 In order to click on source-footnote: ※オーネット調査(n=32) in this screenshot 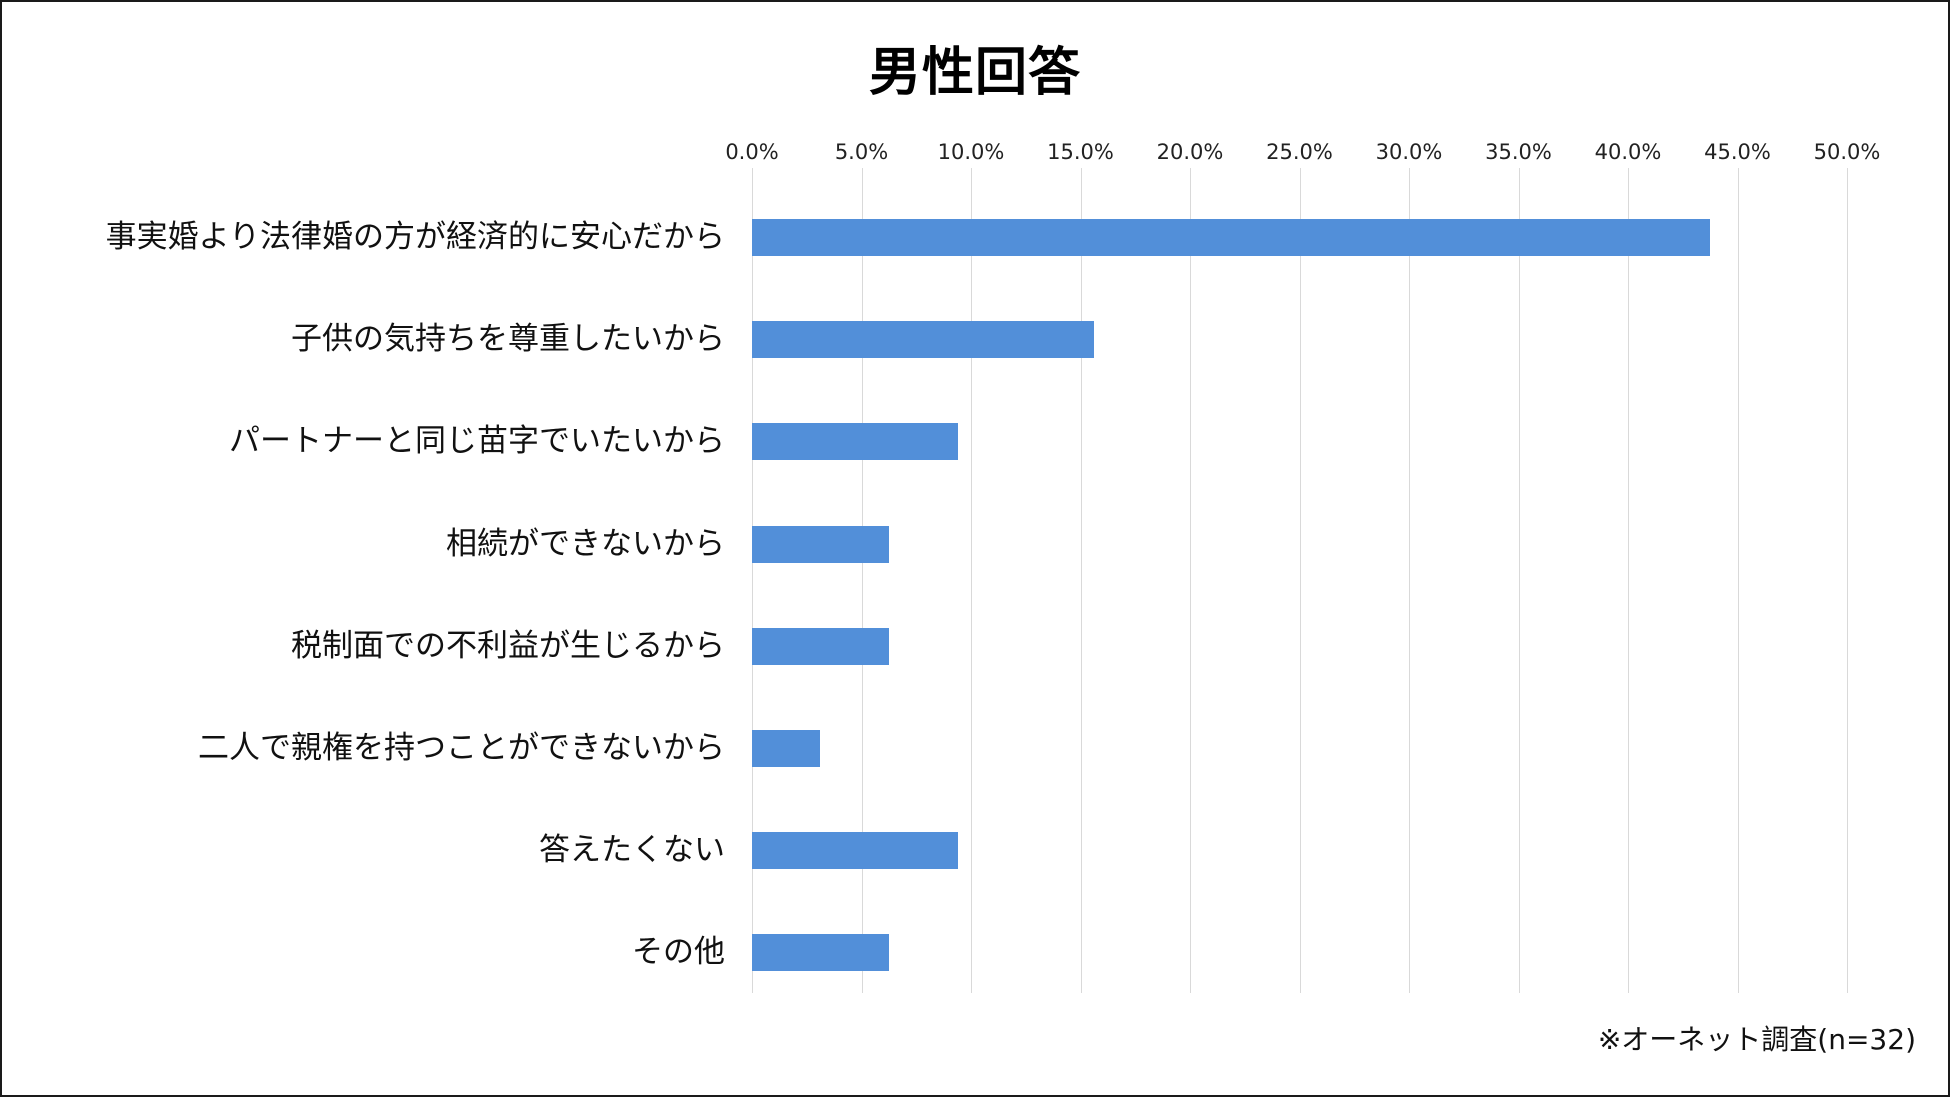, I will do `click(1756, 1039)`.